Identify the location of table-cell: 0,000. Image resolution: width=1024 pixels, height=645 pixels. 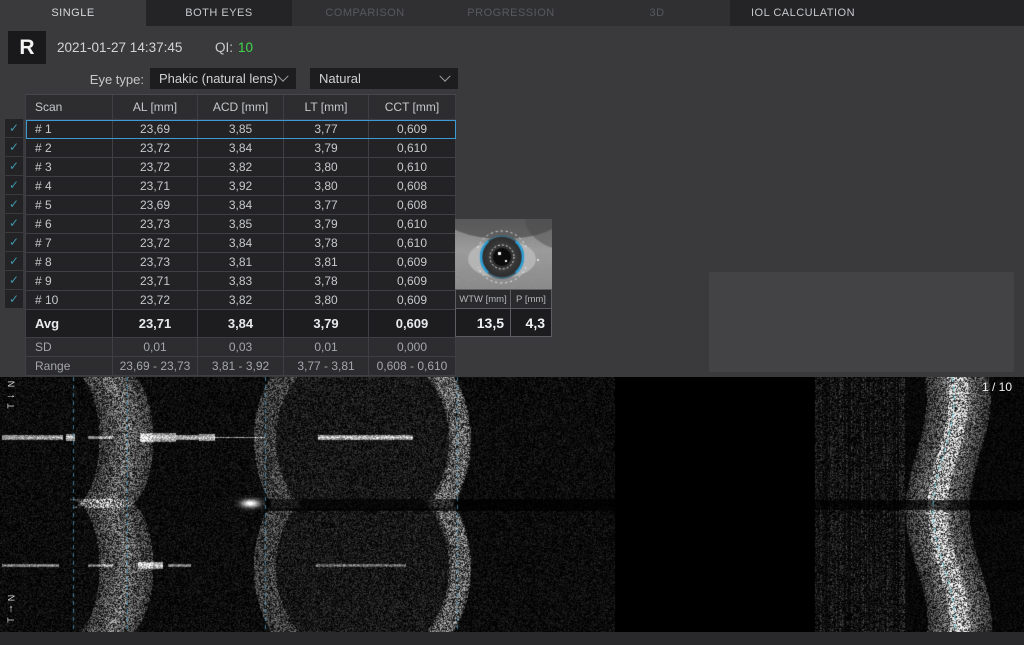
(412, 347).